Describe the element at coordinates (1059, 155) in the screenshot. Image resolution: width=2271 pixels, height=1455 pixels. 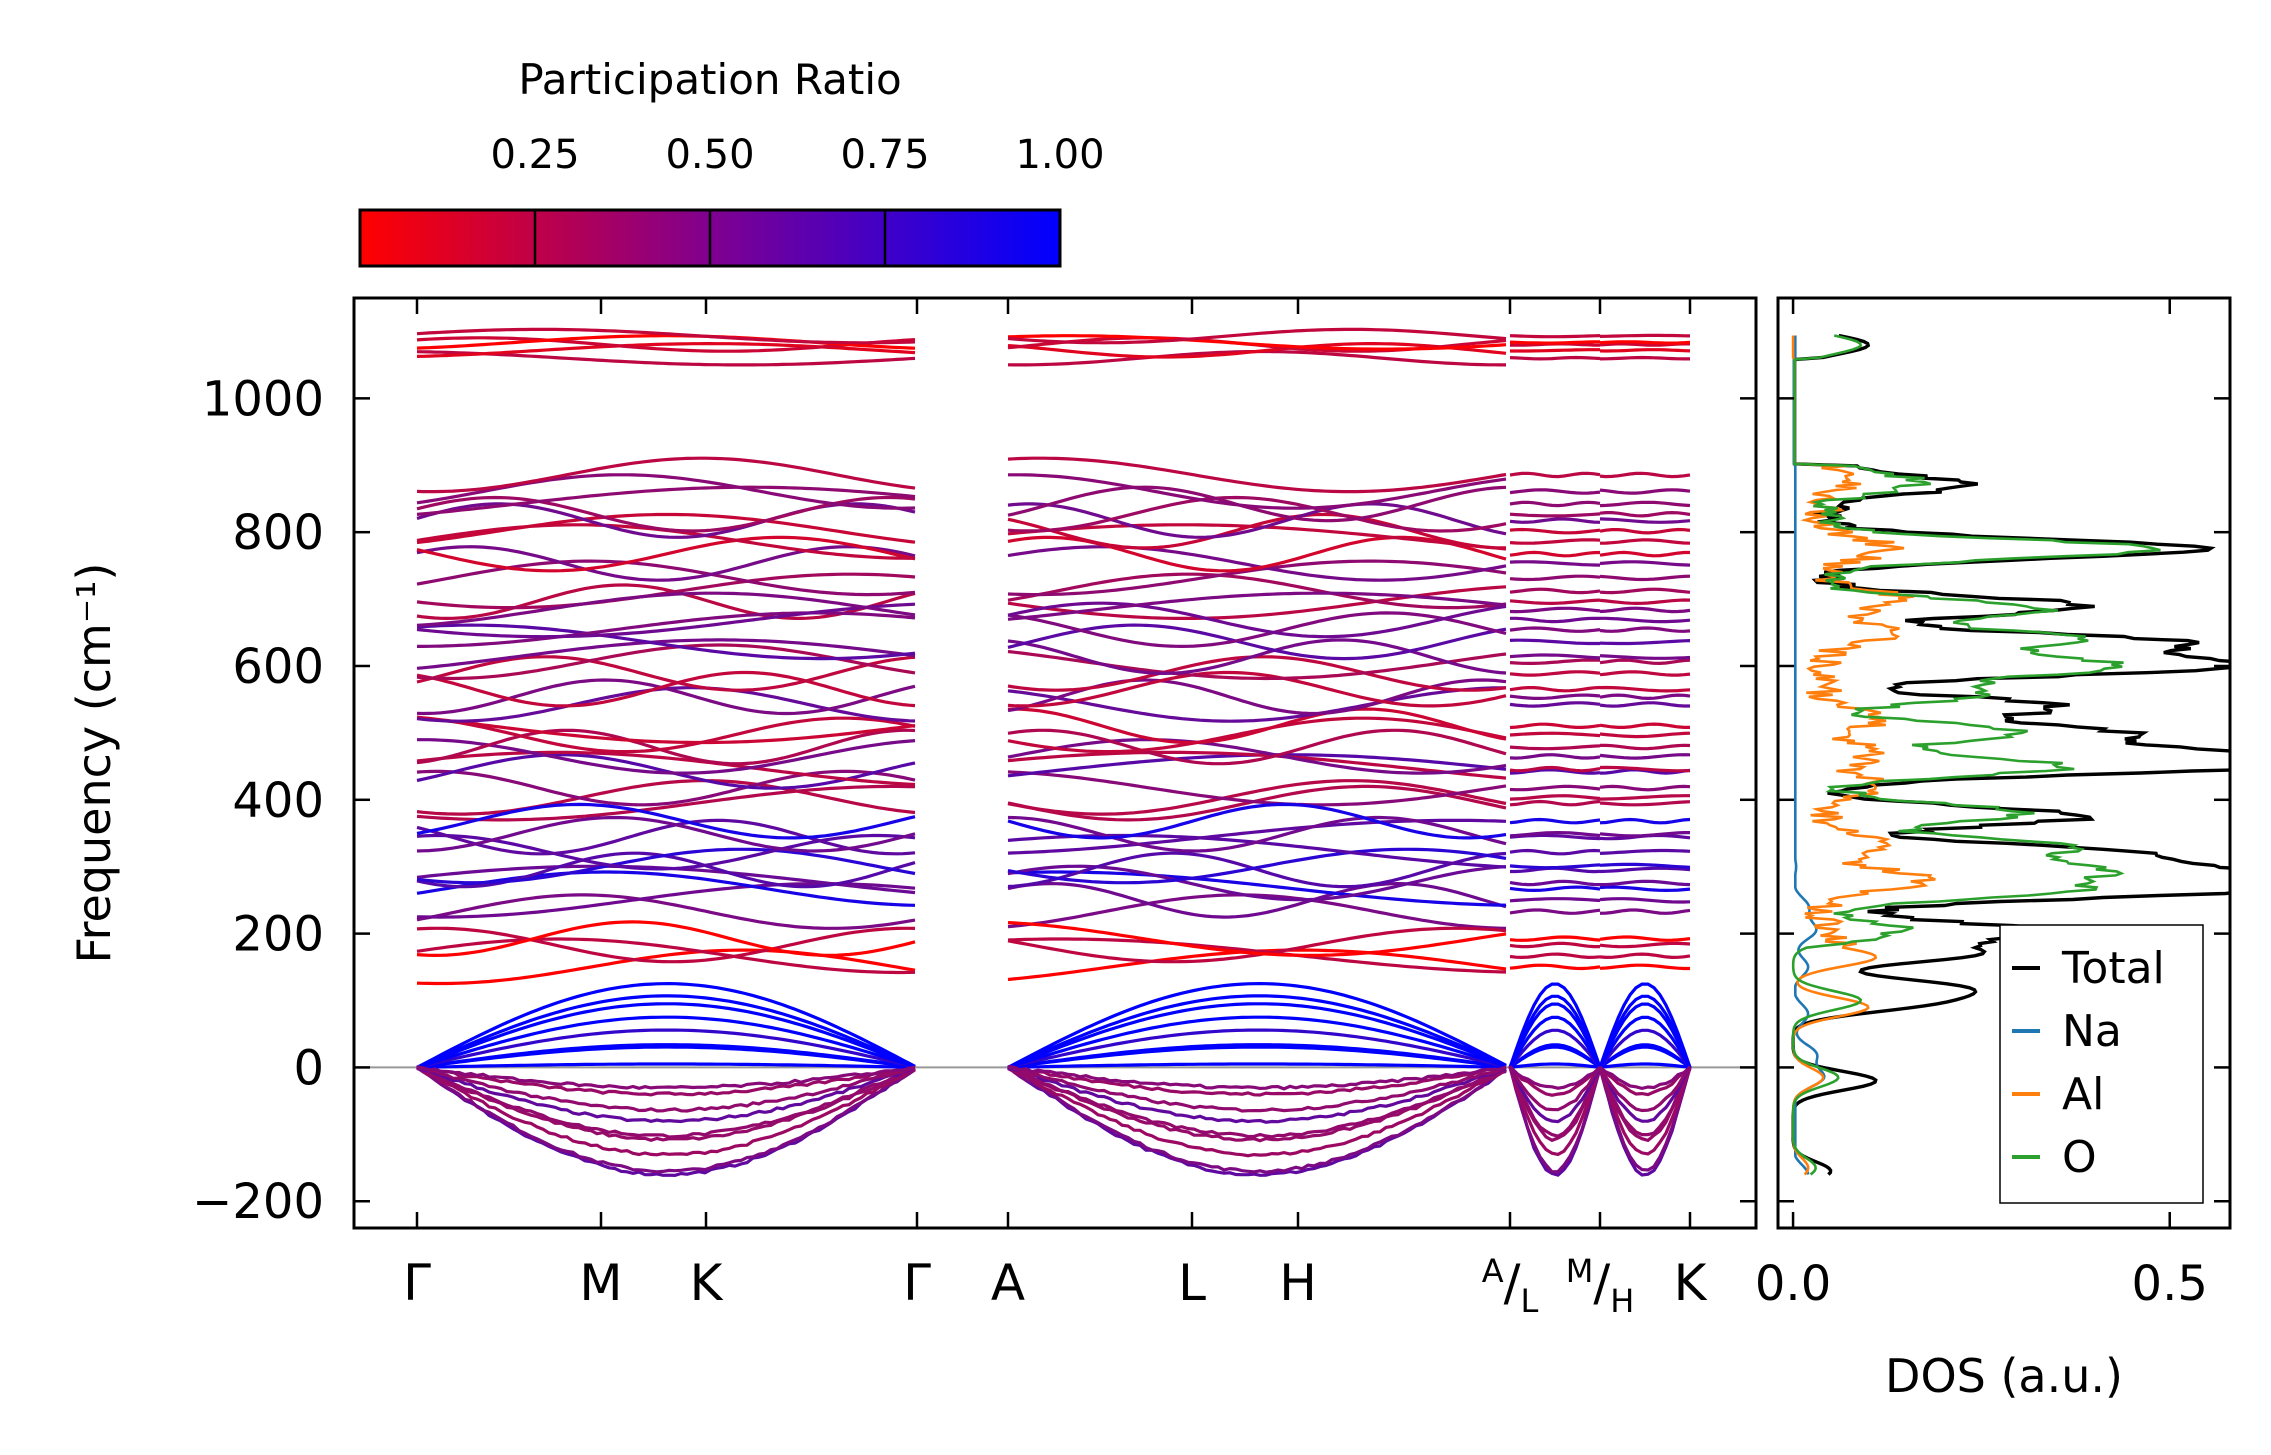
I see `colorbar-tick-label: 1.00` at that location.